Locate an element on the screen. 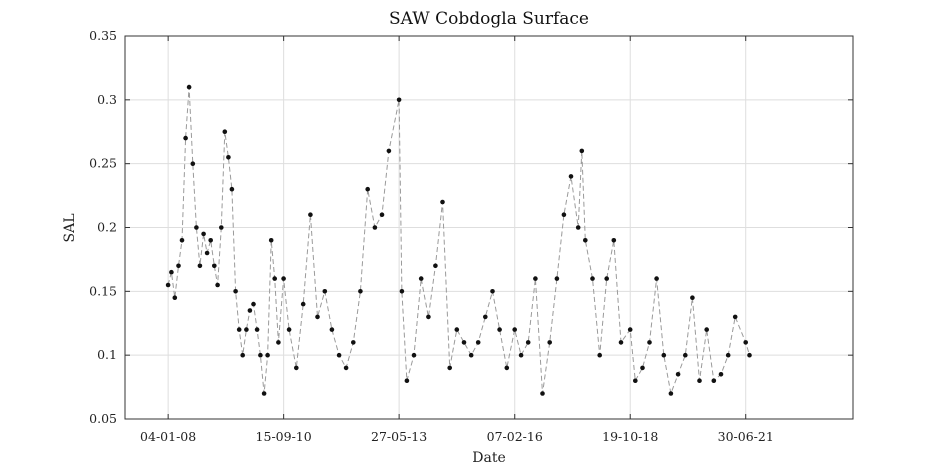  y-tick-label: 0.15 is located at coordinates (103, 290).